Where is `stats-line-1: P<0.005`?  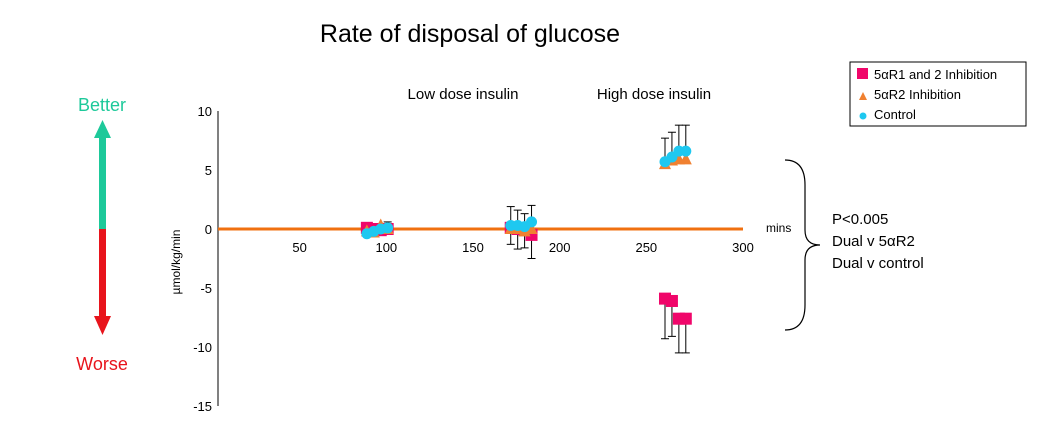 stats-line-1: P<0.005 is located at coordinates (860, 219).